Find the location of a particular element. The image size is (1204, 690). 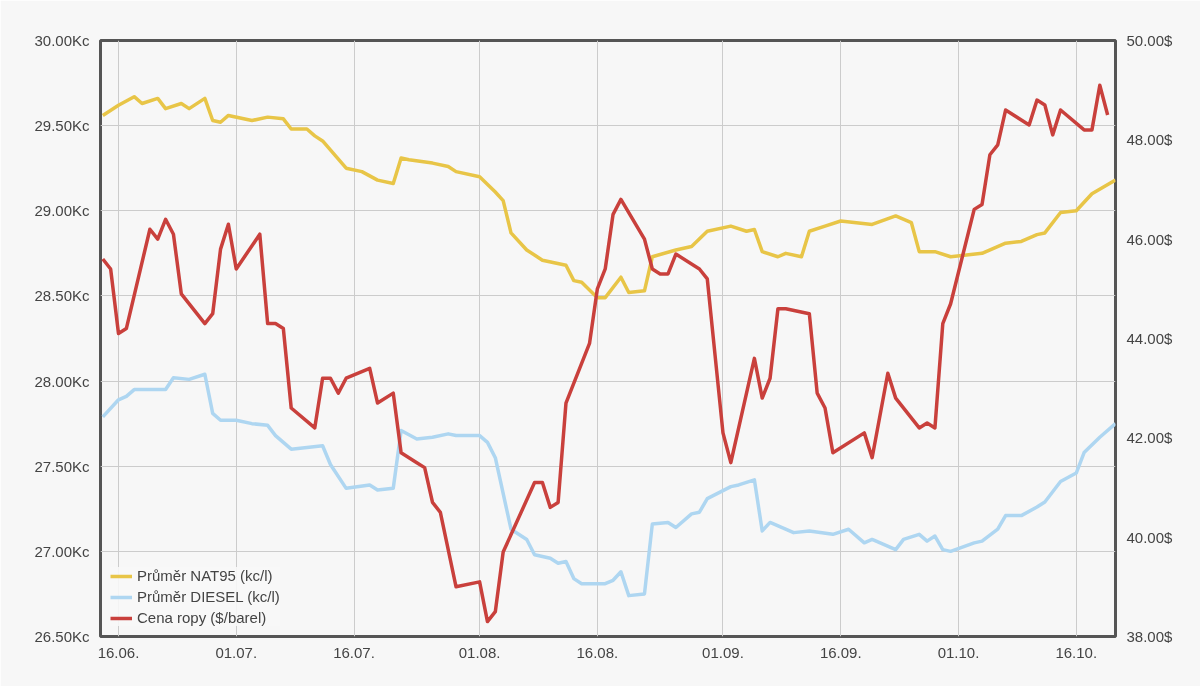

y-tick-label: 30.00Kc is located at coordinates (62, 40).